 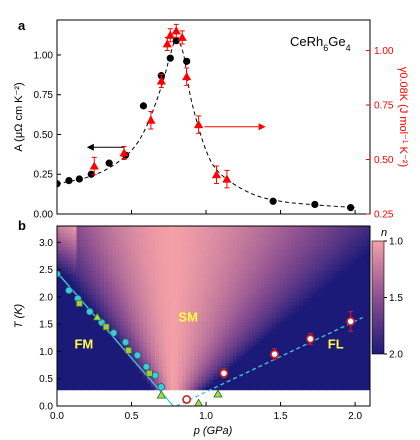 I want to click on data-point-a, so click(x=59, y=184).